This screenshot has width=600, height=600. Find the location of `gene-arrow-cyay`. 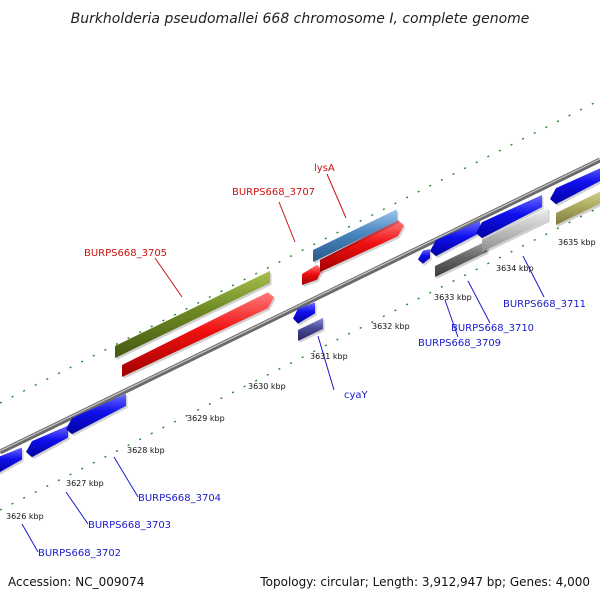

gene-arrow-cyay is located at coordinates (304, 313).